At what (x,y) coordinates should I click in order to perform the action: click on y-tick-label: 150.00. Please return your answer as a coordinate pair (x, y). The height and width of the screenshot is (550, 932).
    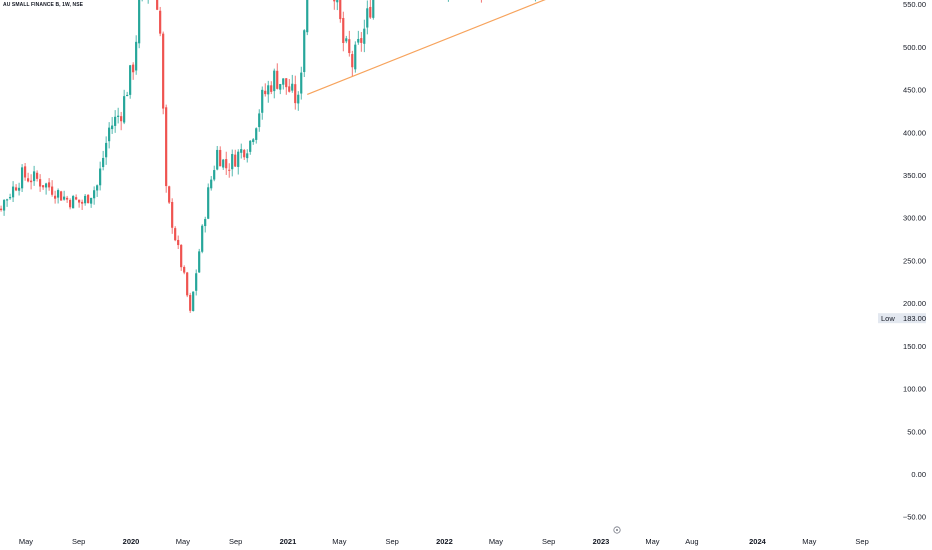
    Looking at the image, I should click on (914, 346).